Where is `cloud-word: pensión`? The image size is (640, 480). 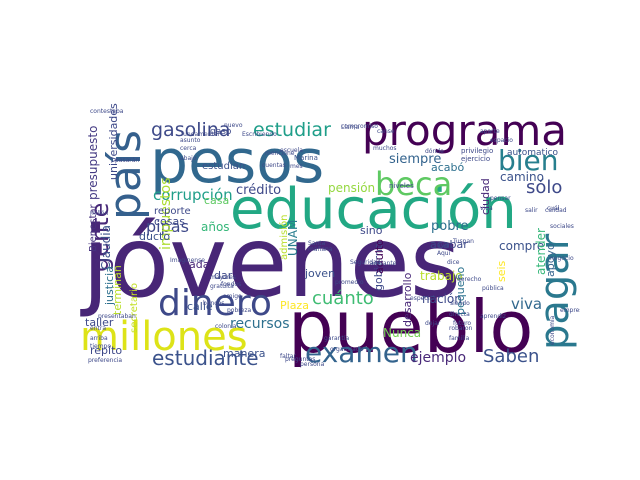 cloud-word: pensión is located at coordinates (351, 188).